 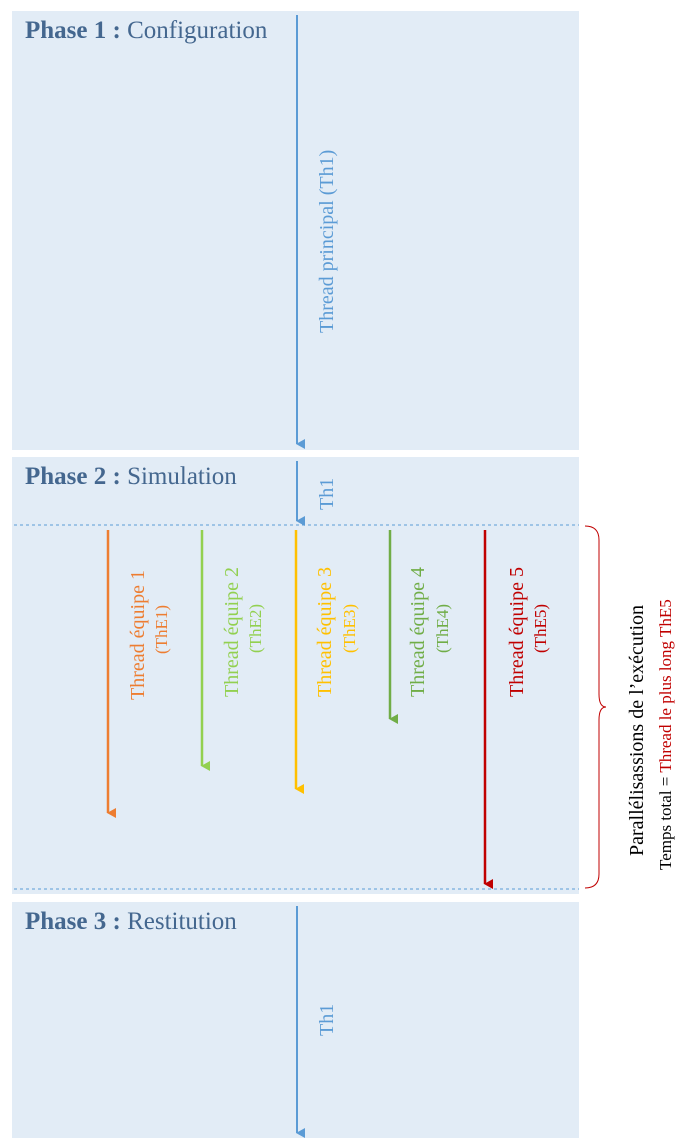 What do you see at coordinates (255, 628) in the screenshot?
I see `team2-id: (ThE2)` at bounding box center [255, 628].